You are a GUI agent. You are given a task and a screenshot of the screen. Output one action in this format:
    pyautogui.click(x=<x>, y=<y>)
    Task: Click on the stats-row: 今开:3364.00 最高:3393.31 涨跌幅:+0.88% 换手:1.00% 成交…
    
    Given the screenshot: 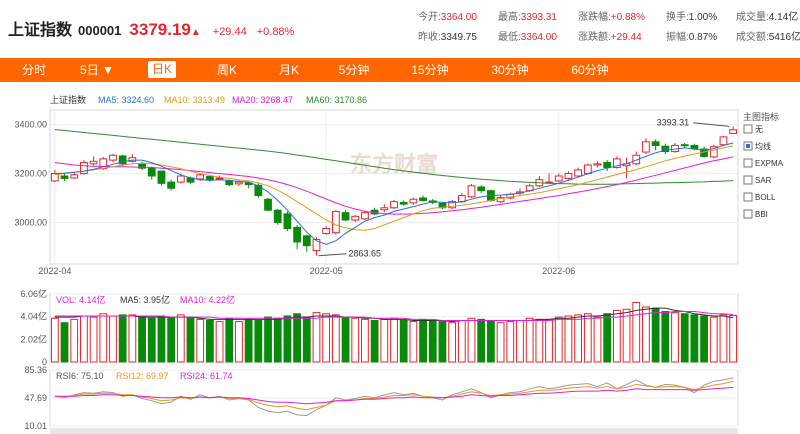 What is the action you would take?
    pyautogui.click(x=608, y=18)
    